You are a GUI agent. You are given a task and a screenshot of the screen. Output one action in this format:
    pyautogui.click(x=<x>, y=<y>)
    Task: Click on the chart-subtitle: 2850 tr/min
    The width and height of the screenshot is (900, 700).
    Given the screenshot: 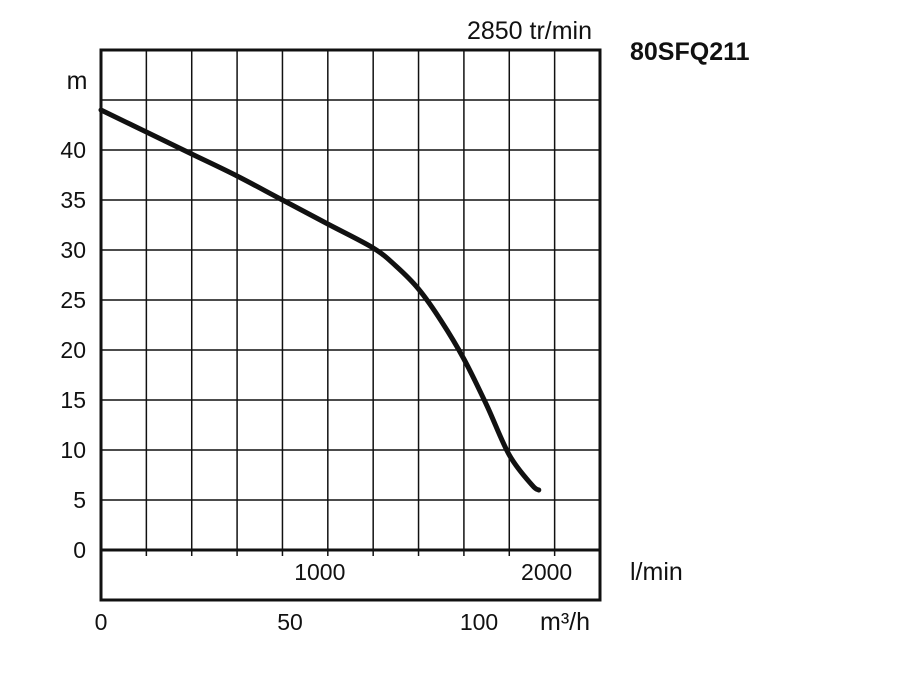 What is the action you would take?
    pyautogui.click(x=529, y=31)
    